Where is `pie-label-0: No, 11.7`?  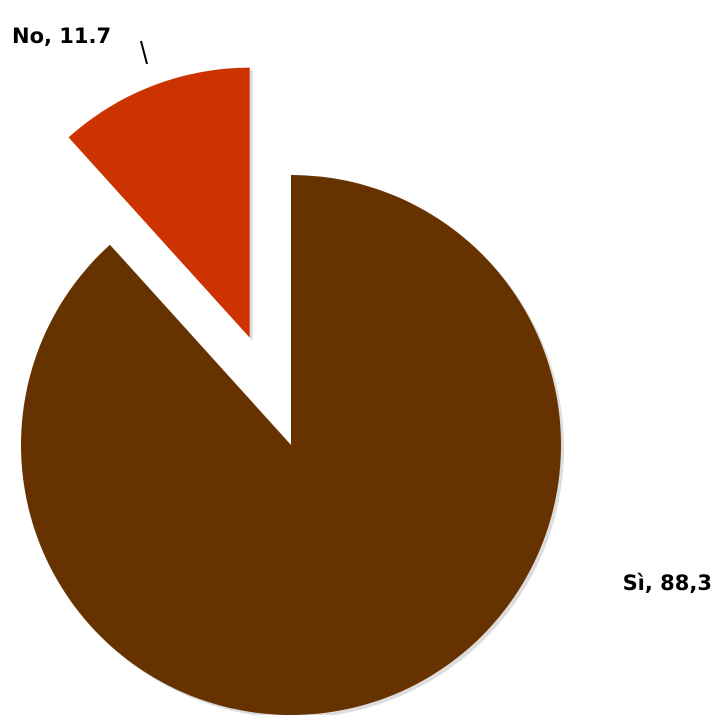 pie-label-0: No, 11.7 is located at coordinates (61, 36).